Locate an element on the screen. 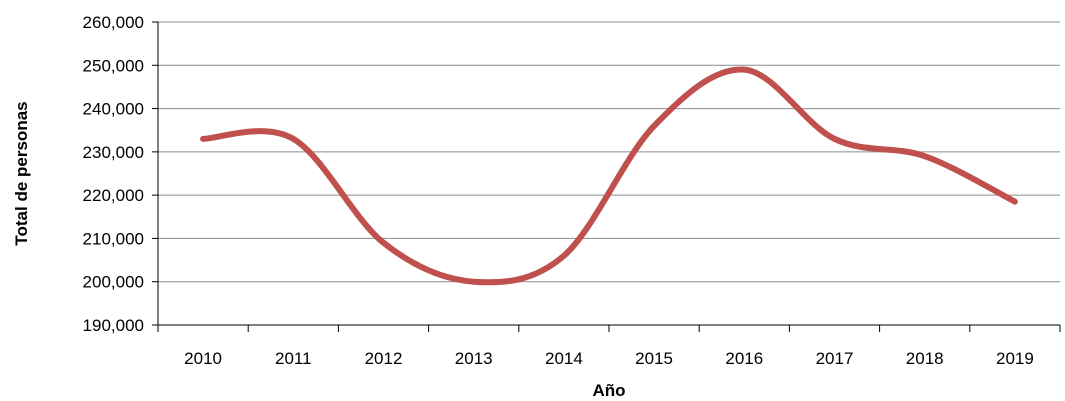 Image resolution: width=1065 pixels, height=401 pixels. data-point-2016 is located at coordinates (744, 70).